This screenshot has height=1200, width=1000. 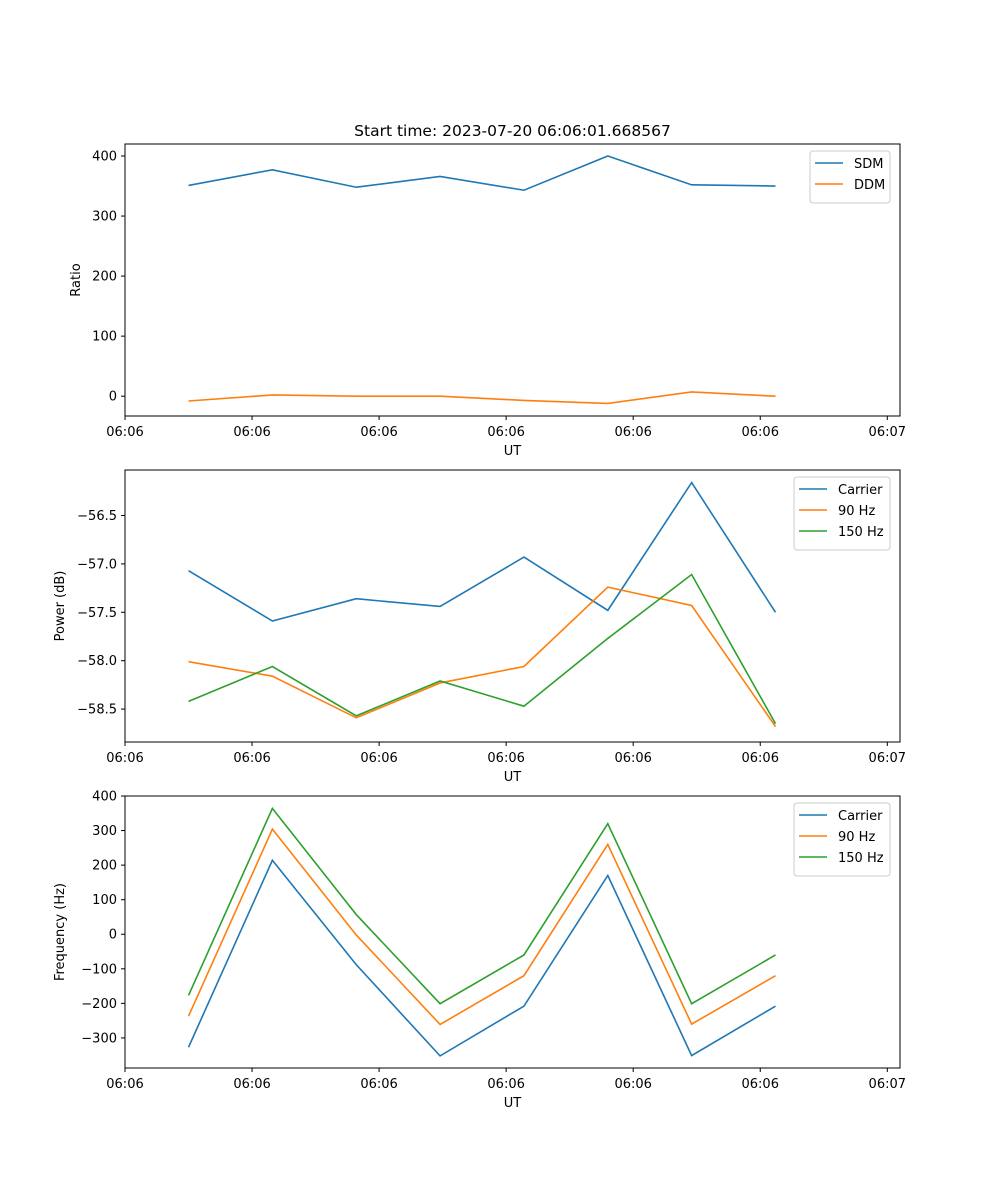 What do you see at coordinates (99, 1038) in the screenshot?
I see `y-tick-label: −300` at bounding box center [99, 1038].